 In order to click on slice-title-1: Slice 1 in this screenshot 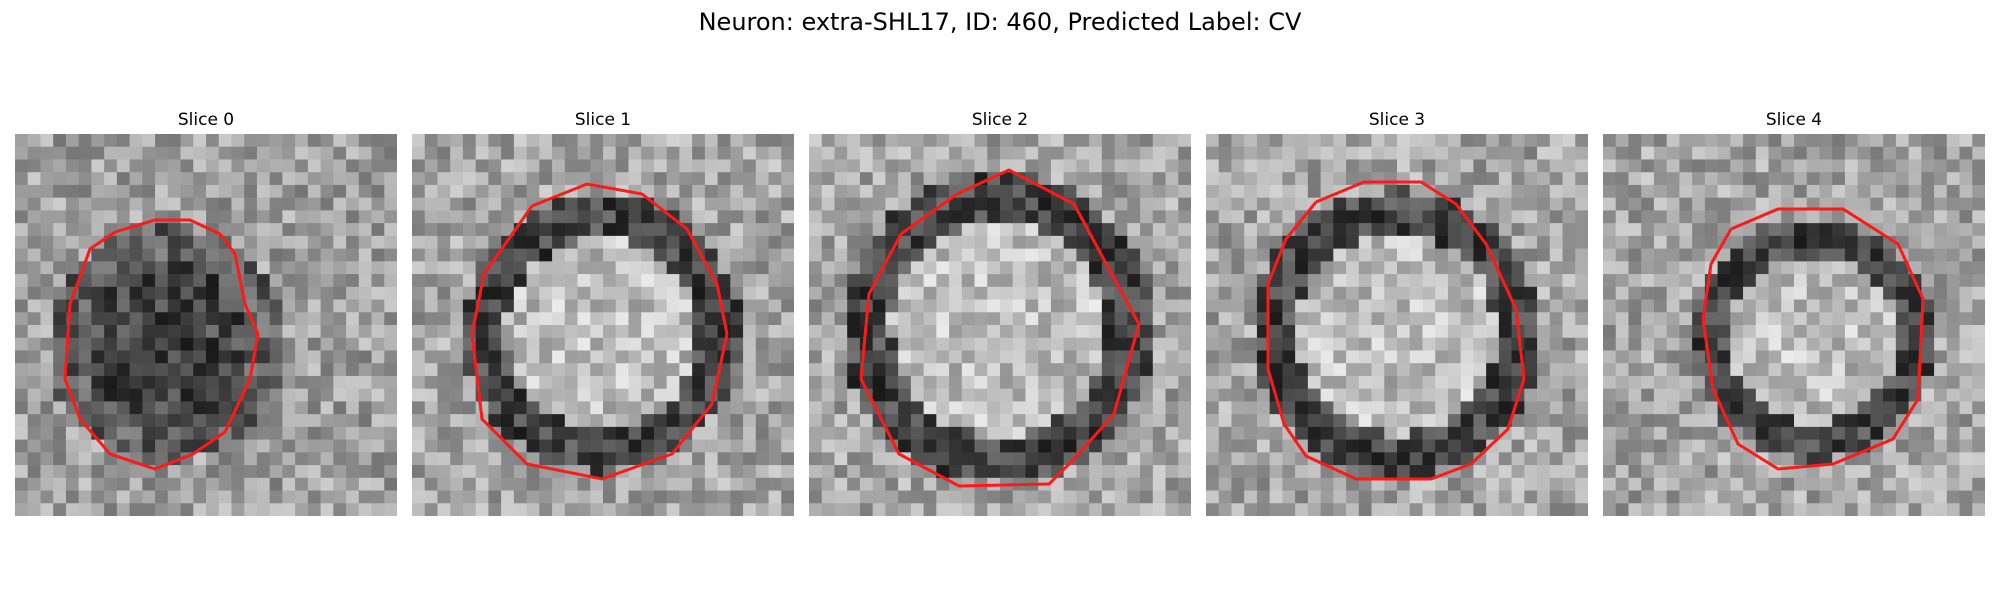, I will do `click(603, 120)`.